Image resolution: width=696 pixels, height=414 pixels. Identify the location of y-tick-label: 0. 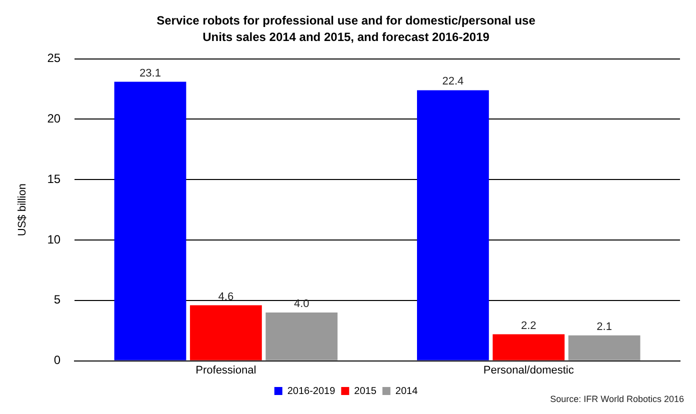
(57, 360).